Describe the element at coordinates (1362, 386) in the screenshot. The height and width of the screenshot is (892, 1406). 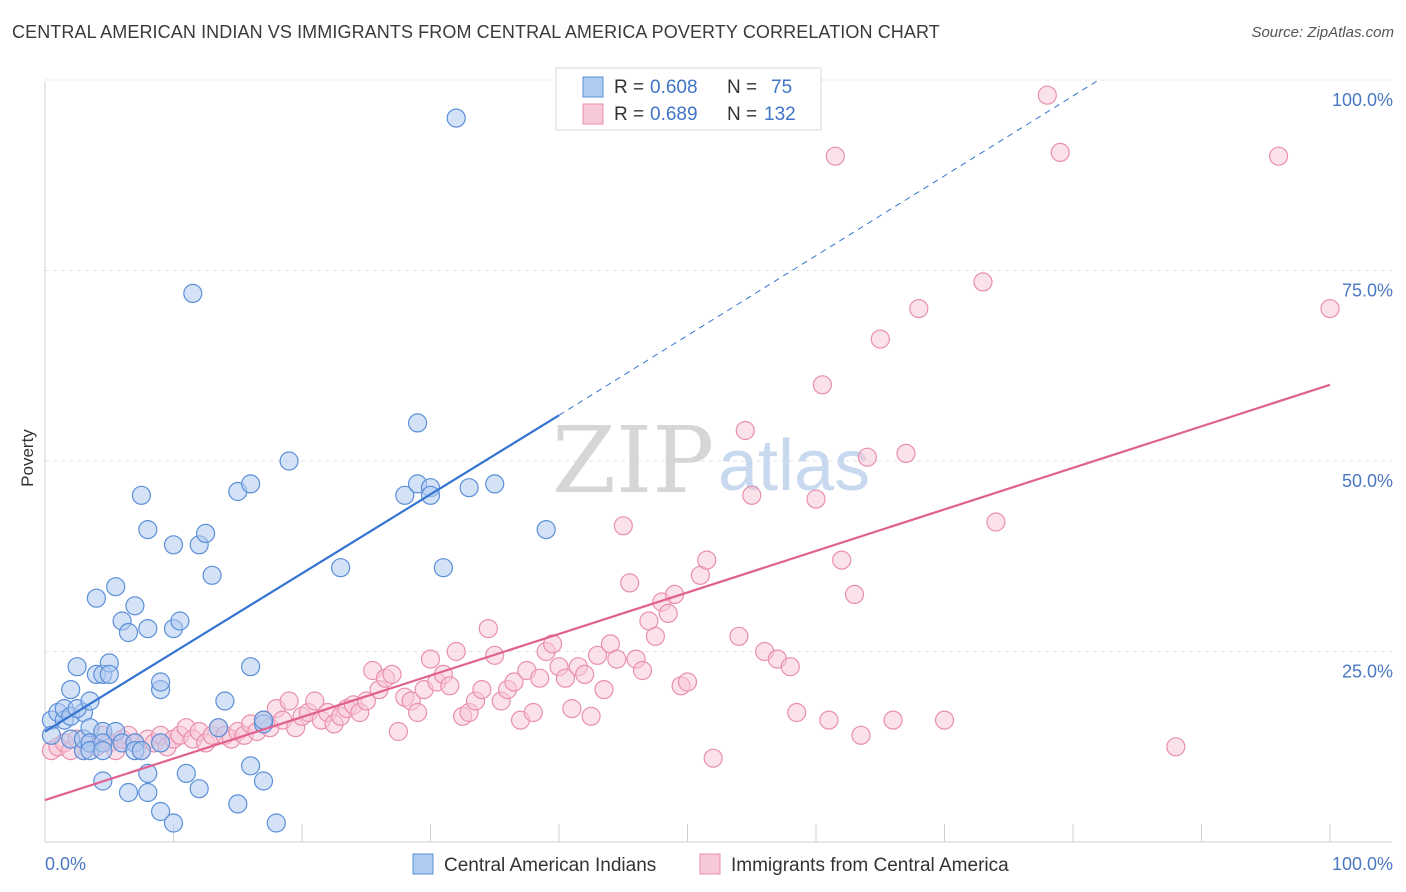
I see `y-tick-labels: 100.0% 75.0% 50.0% 25.0%` at that location.